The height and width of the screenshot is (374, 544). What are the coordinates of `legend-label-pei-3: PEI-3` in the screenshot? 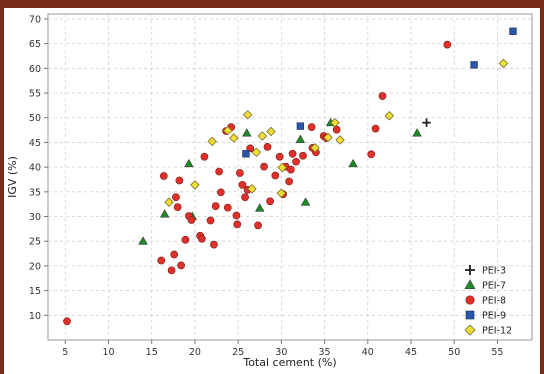 It's located at (494, 271).